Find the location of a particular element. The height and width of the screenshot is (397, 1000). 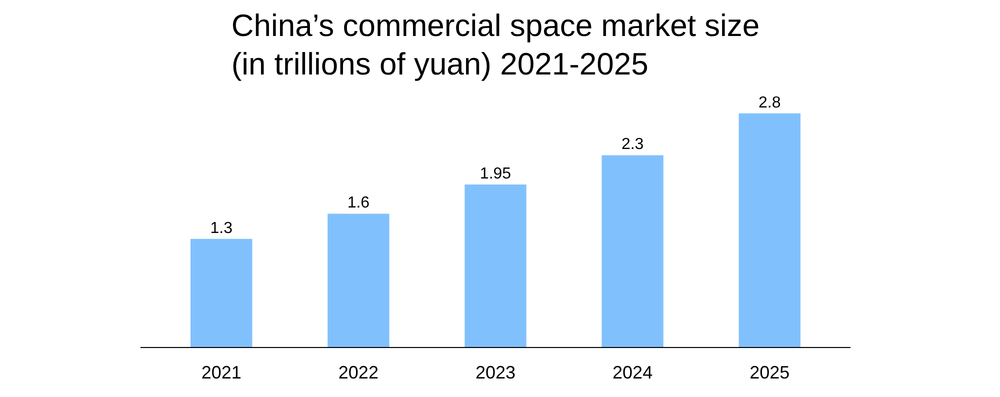

x-tick-label: 2023 is located at coordinates (495, 372).